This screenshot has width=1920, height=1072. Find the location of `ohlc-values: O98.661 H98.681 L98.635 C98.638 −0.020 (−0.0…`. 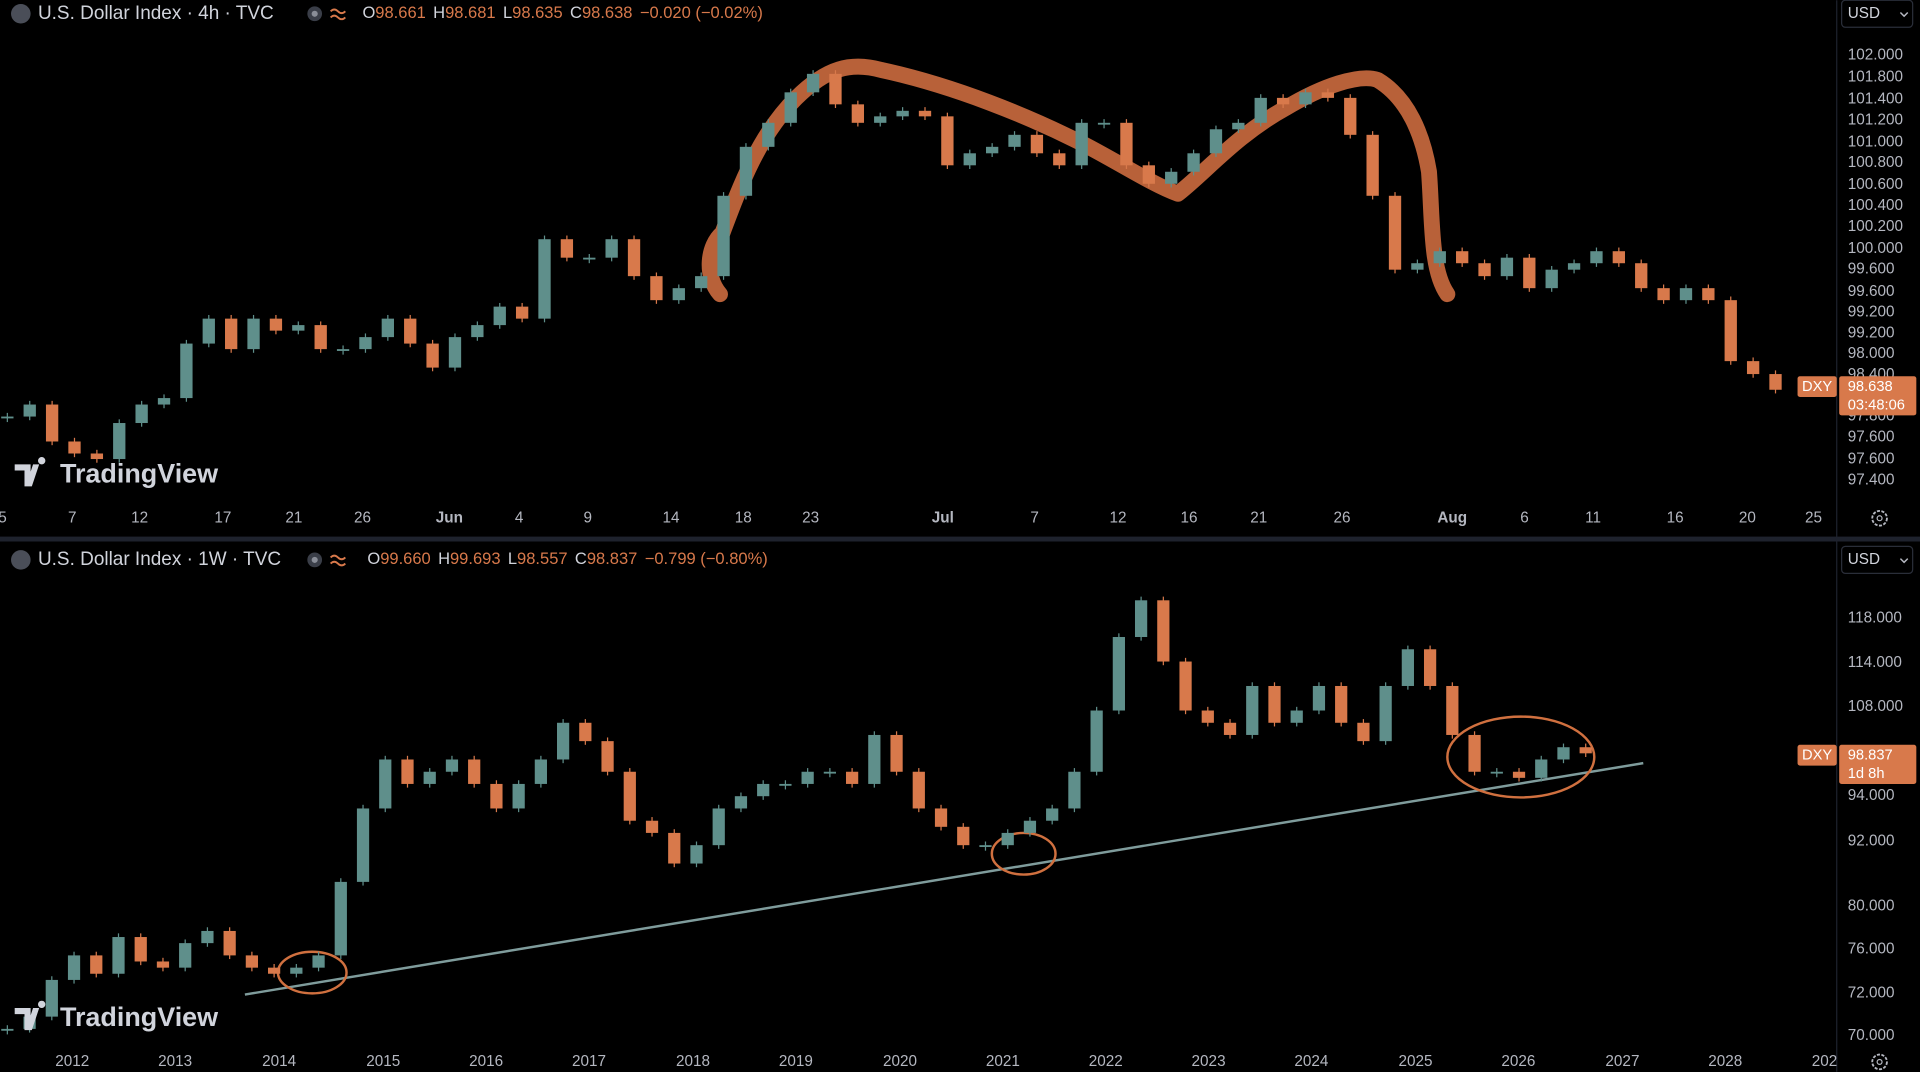

ohlc-values: O98.661 H98.681 L98.635 C98.638 −0.020 (−0.0… is located at coordinates (562, 12).